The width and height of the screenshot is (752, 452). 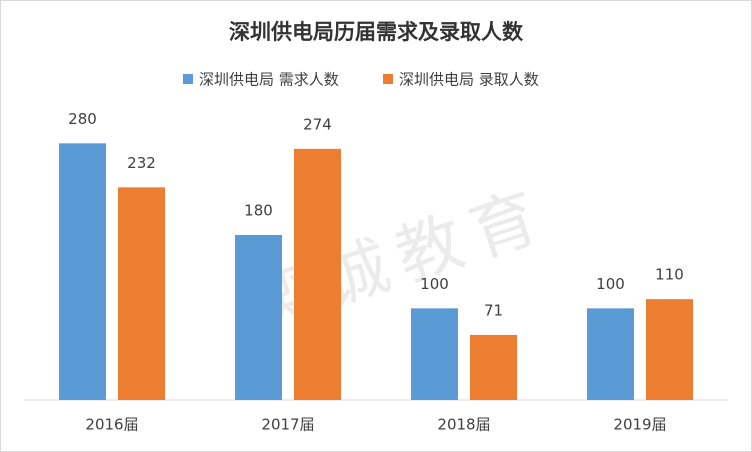 What do you see at coordinates (141, 163) in the screenshot?
I see `data-label: 232` at bounding box center [141, 163].